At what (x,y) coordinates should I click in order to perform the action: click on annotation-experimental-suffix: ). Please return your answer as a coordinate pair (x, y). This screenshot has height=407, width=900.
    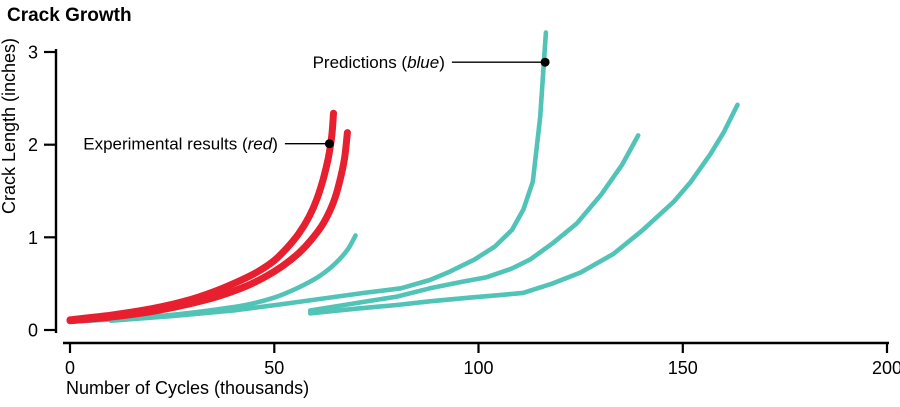
    Looking at the image, I should click on (275, 144).